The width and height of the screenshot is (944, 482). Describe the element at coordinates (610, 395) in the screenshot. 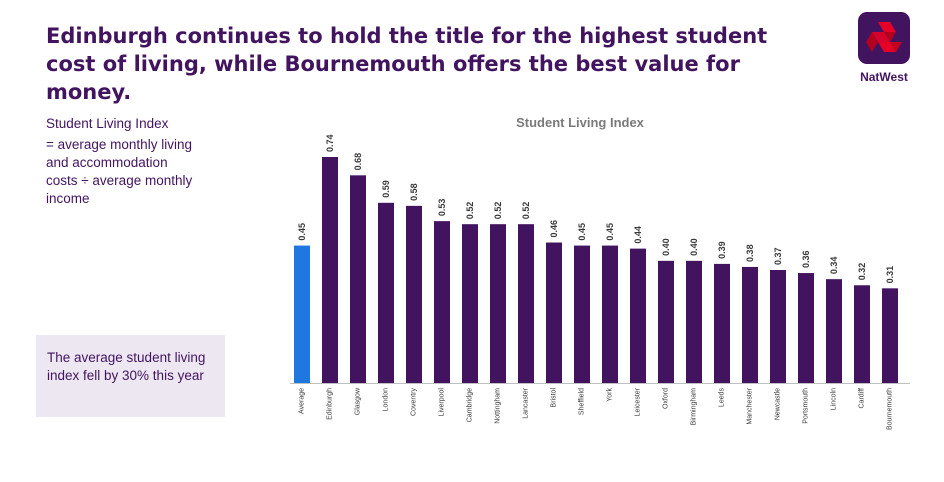

I see `category-label: York` at that location.